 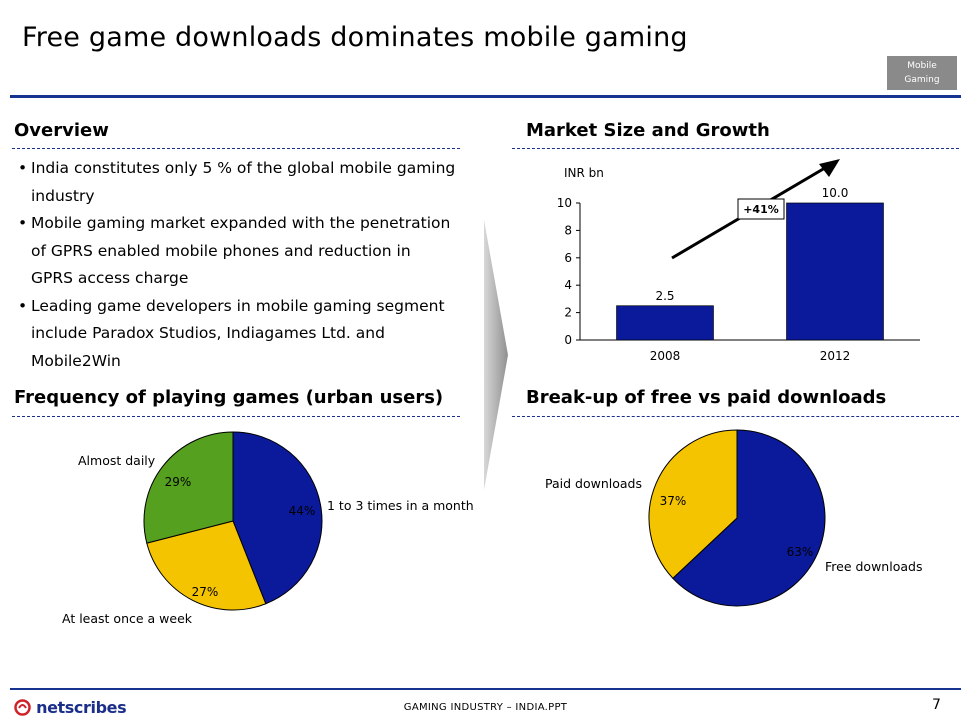 I want to click on downloads-pie-chart: 63% Free downloads 37% Paid downloads, so click(x=733, y=518).